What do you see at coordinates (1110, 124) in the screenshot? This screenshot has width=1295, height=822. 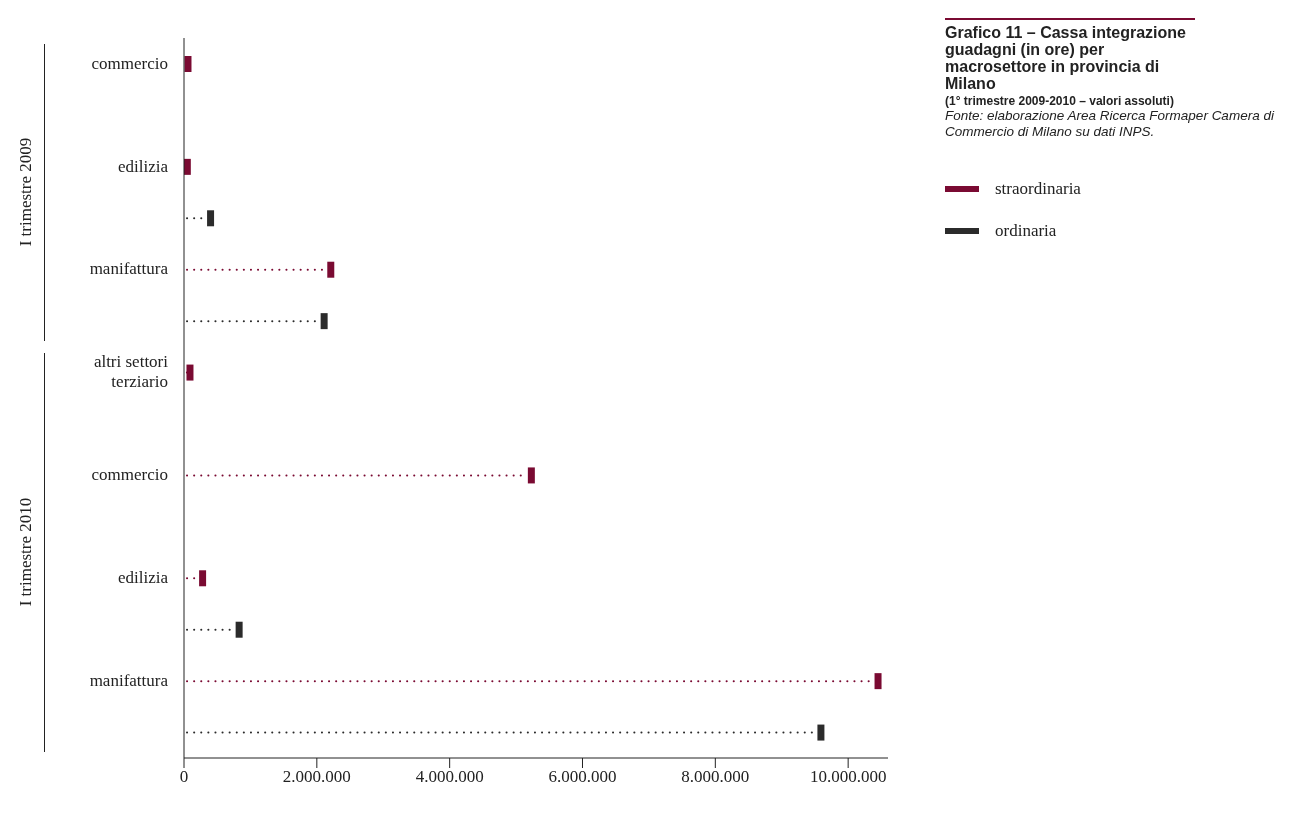 I see `source-note: Fonte: elaborazione Area Ricerca Formaper Camera di Commercio di Milano su dati INPS.` at bounding box center [1110, 124].